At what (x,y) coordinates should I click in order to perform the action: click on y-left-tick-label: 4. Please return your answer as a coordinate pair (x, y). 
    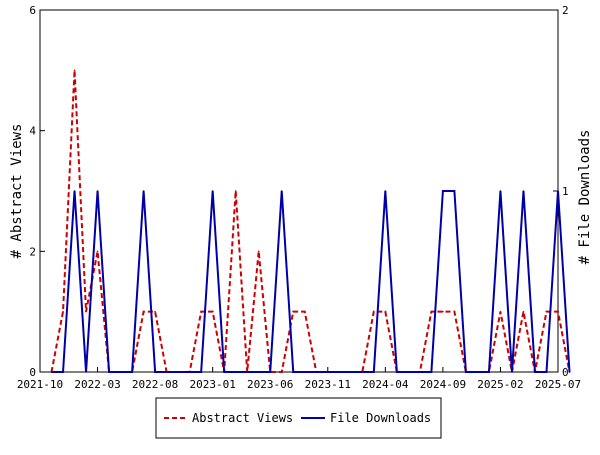
    Looking at the image, I should click on (32, 131).